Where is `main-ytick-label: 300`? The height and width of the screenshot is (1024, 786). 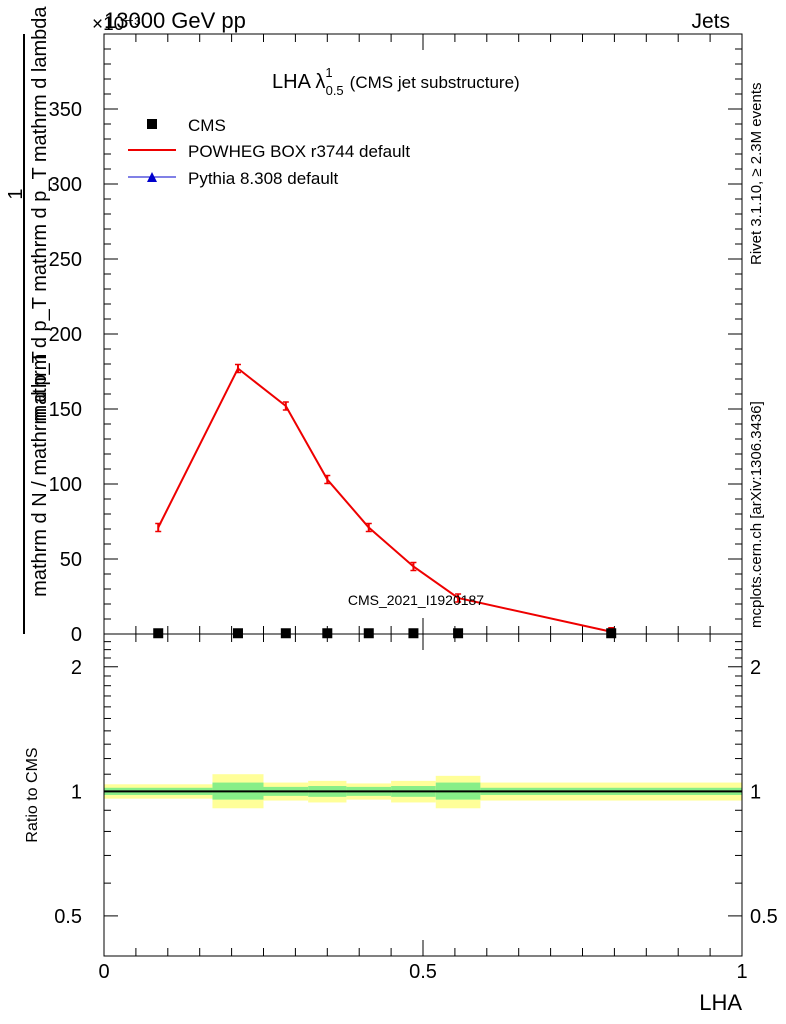 main-ytick-label: 300 is located at coordinates (65, 185).